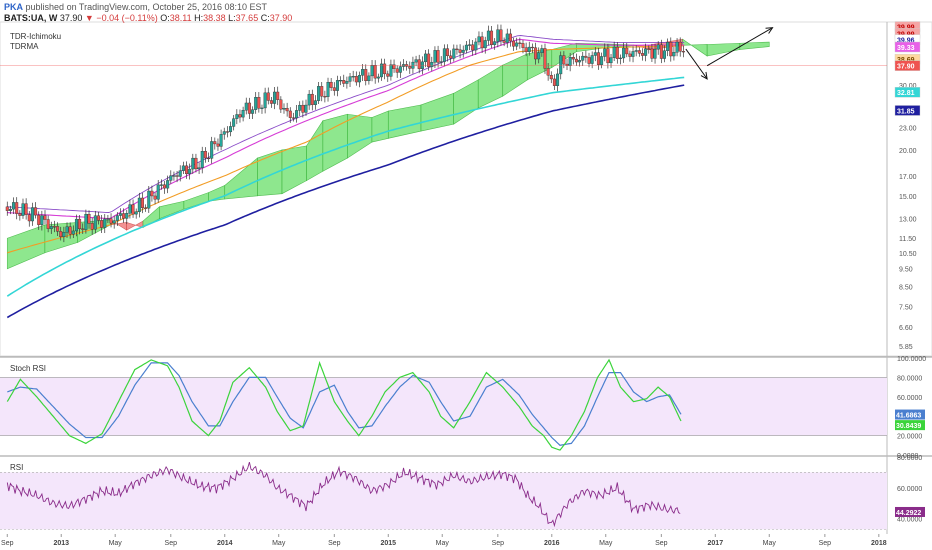  What do you see at coordinates (908, 86) in the screenshot?
I see `price-tick-label: 30.00` at bounding box center [908, 86].